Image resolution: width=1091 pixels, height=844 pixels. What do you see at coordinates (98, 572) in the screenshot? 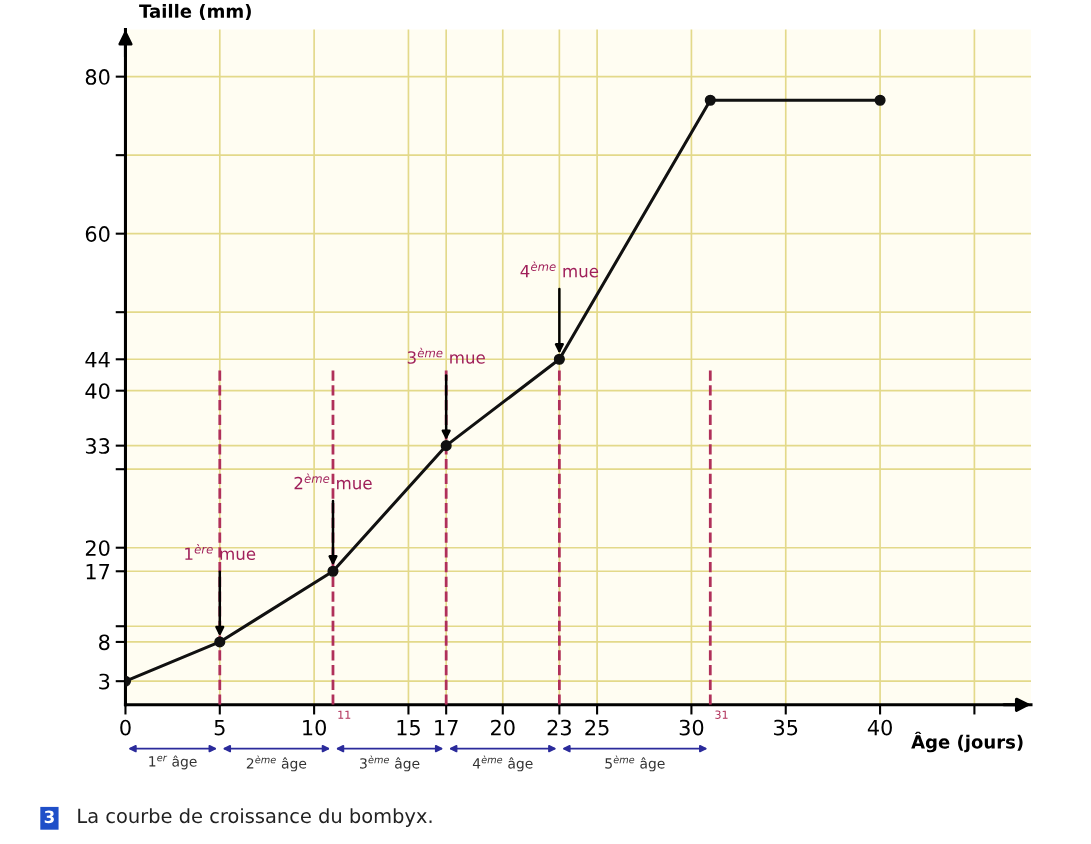
I see `y-tick-label: 17` at bounding box center [98, 572].